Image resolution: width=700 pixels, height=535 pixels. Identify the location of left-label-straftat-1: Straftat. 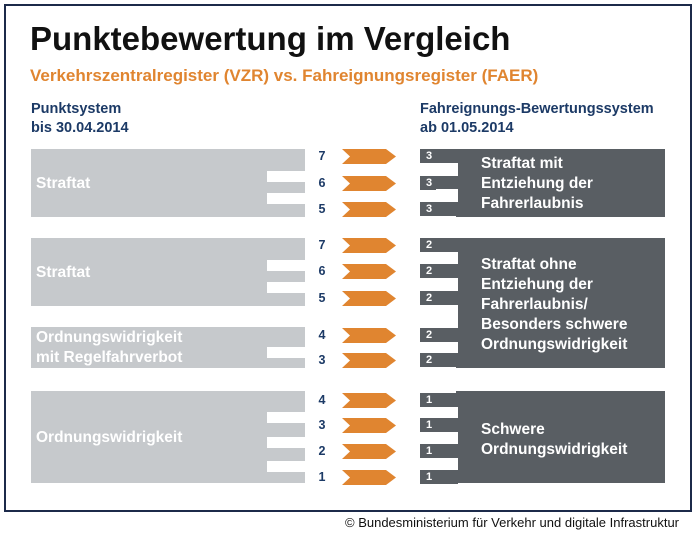
(63, 183).